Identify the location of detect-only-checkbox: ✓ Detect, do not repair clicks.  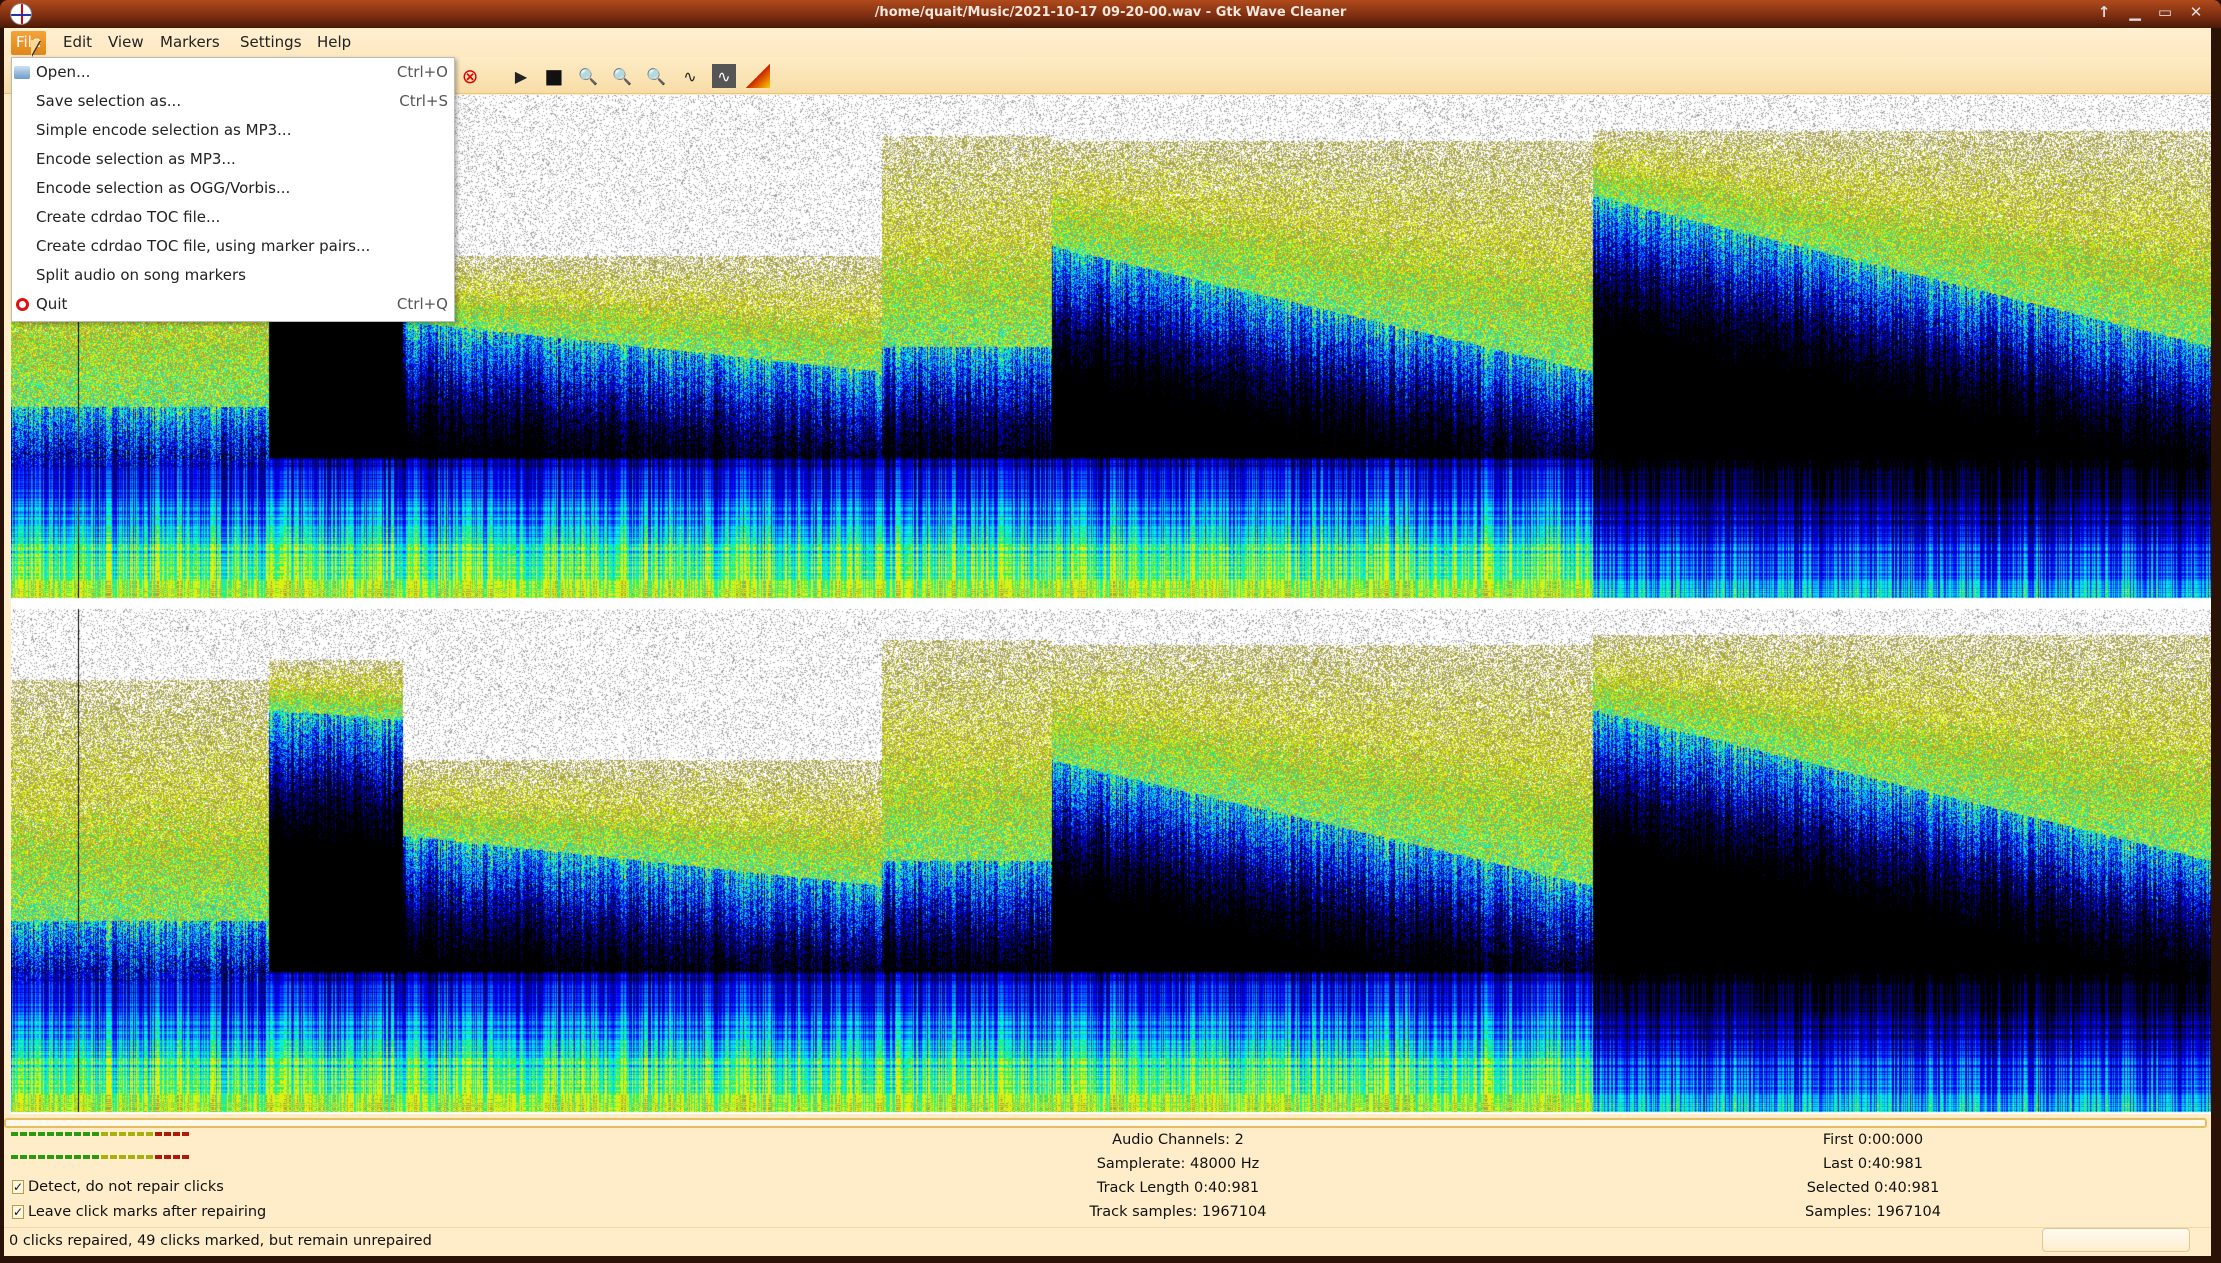
(118, 1187).